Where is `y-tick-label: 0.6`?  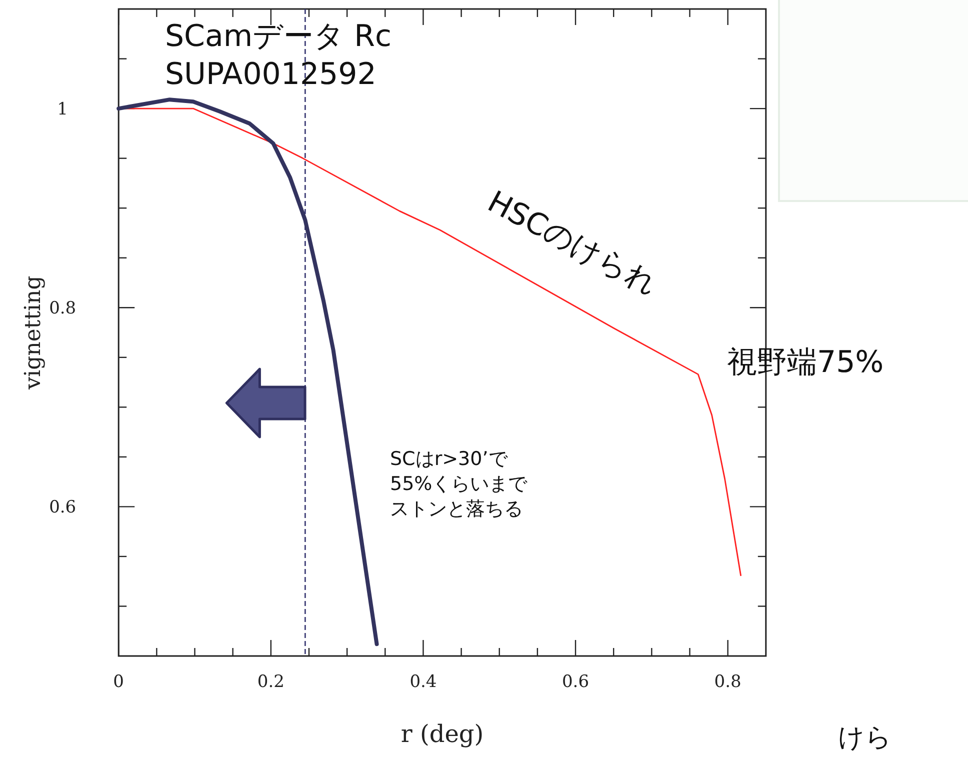
y-tick-label: 0.6 is located at coordinates (62, 508).